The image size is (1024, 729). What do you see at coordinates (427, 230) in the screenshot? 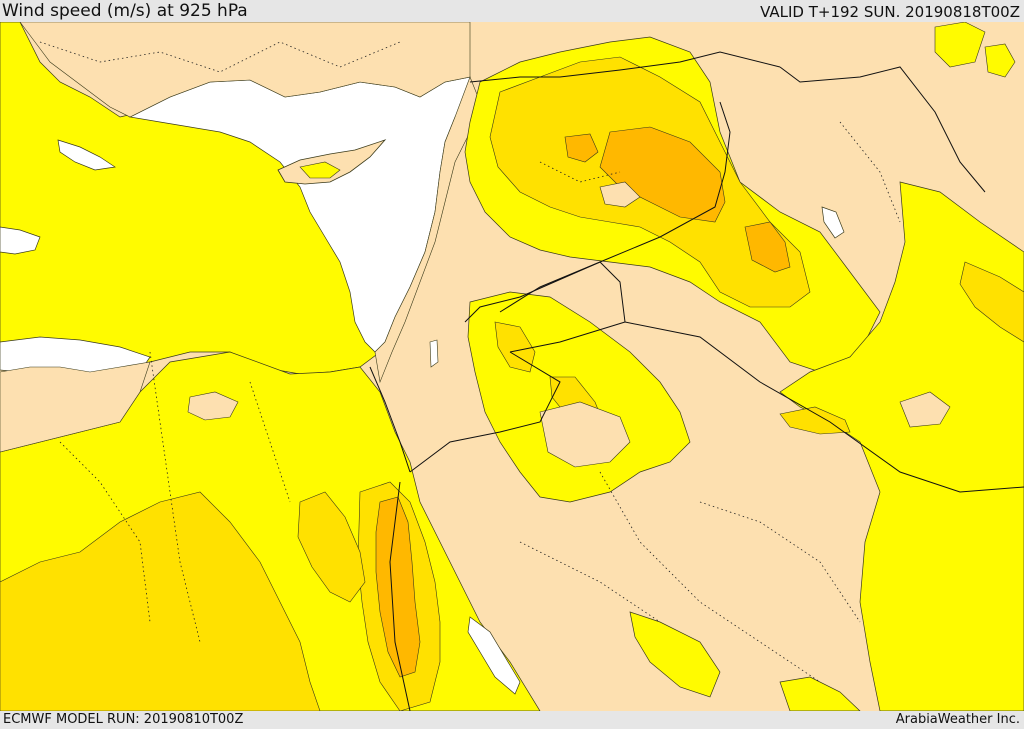
I see `land-levant` at bounding box center [427, 230].